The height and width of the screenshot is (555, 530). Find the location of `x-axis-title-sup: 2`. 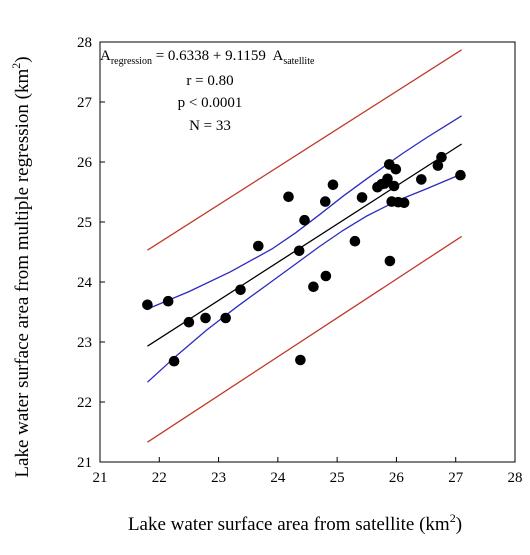

x-axis-title-sup: 2 is located at coordinates (453, 518).